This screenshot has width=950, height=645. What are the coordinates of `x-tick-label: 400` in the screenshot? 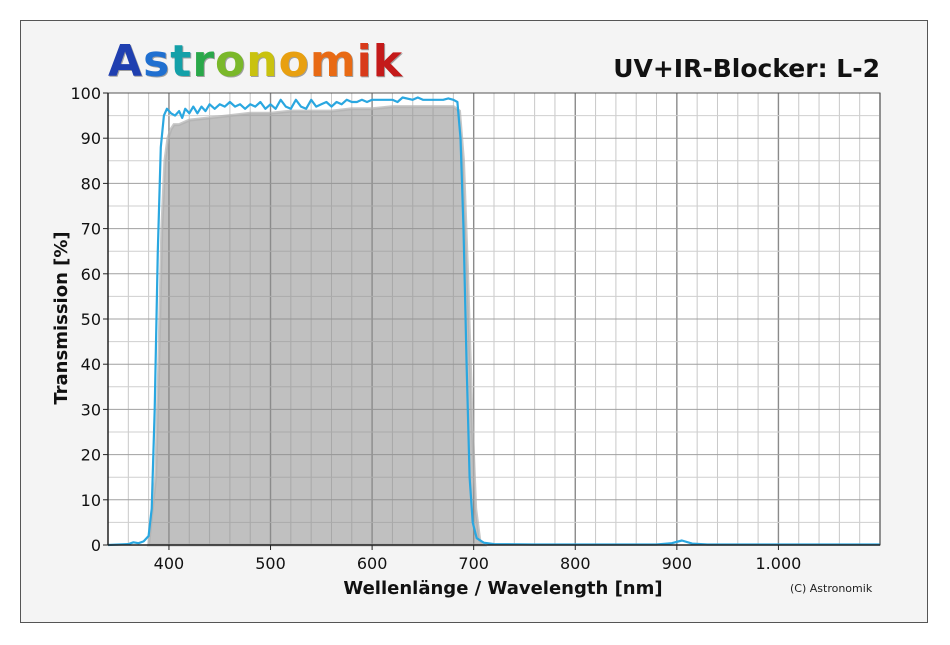 It's located at (169, 563).